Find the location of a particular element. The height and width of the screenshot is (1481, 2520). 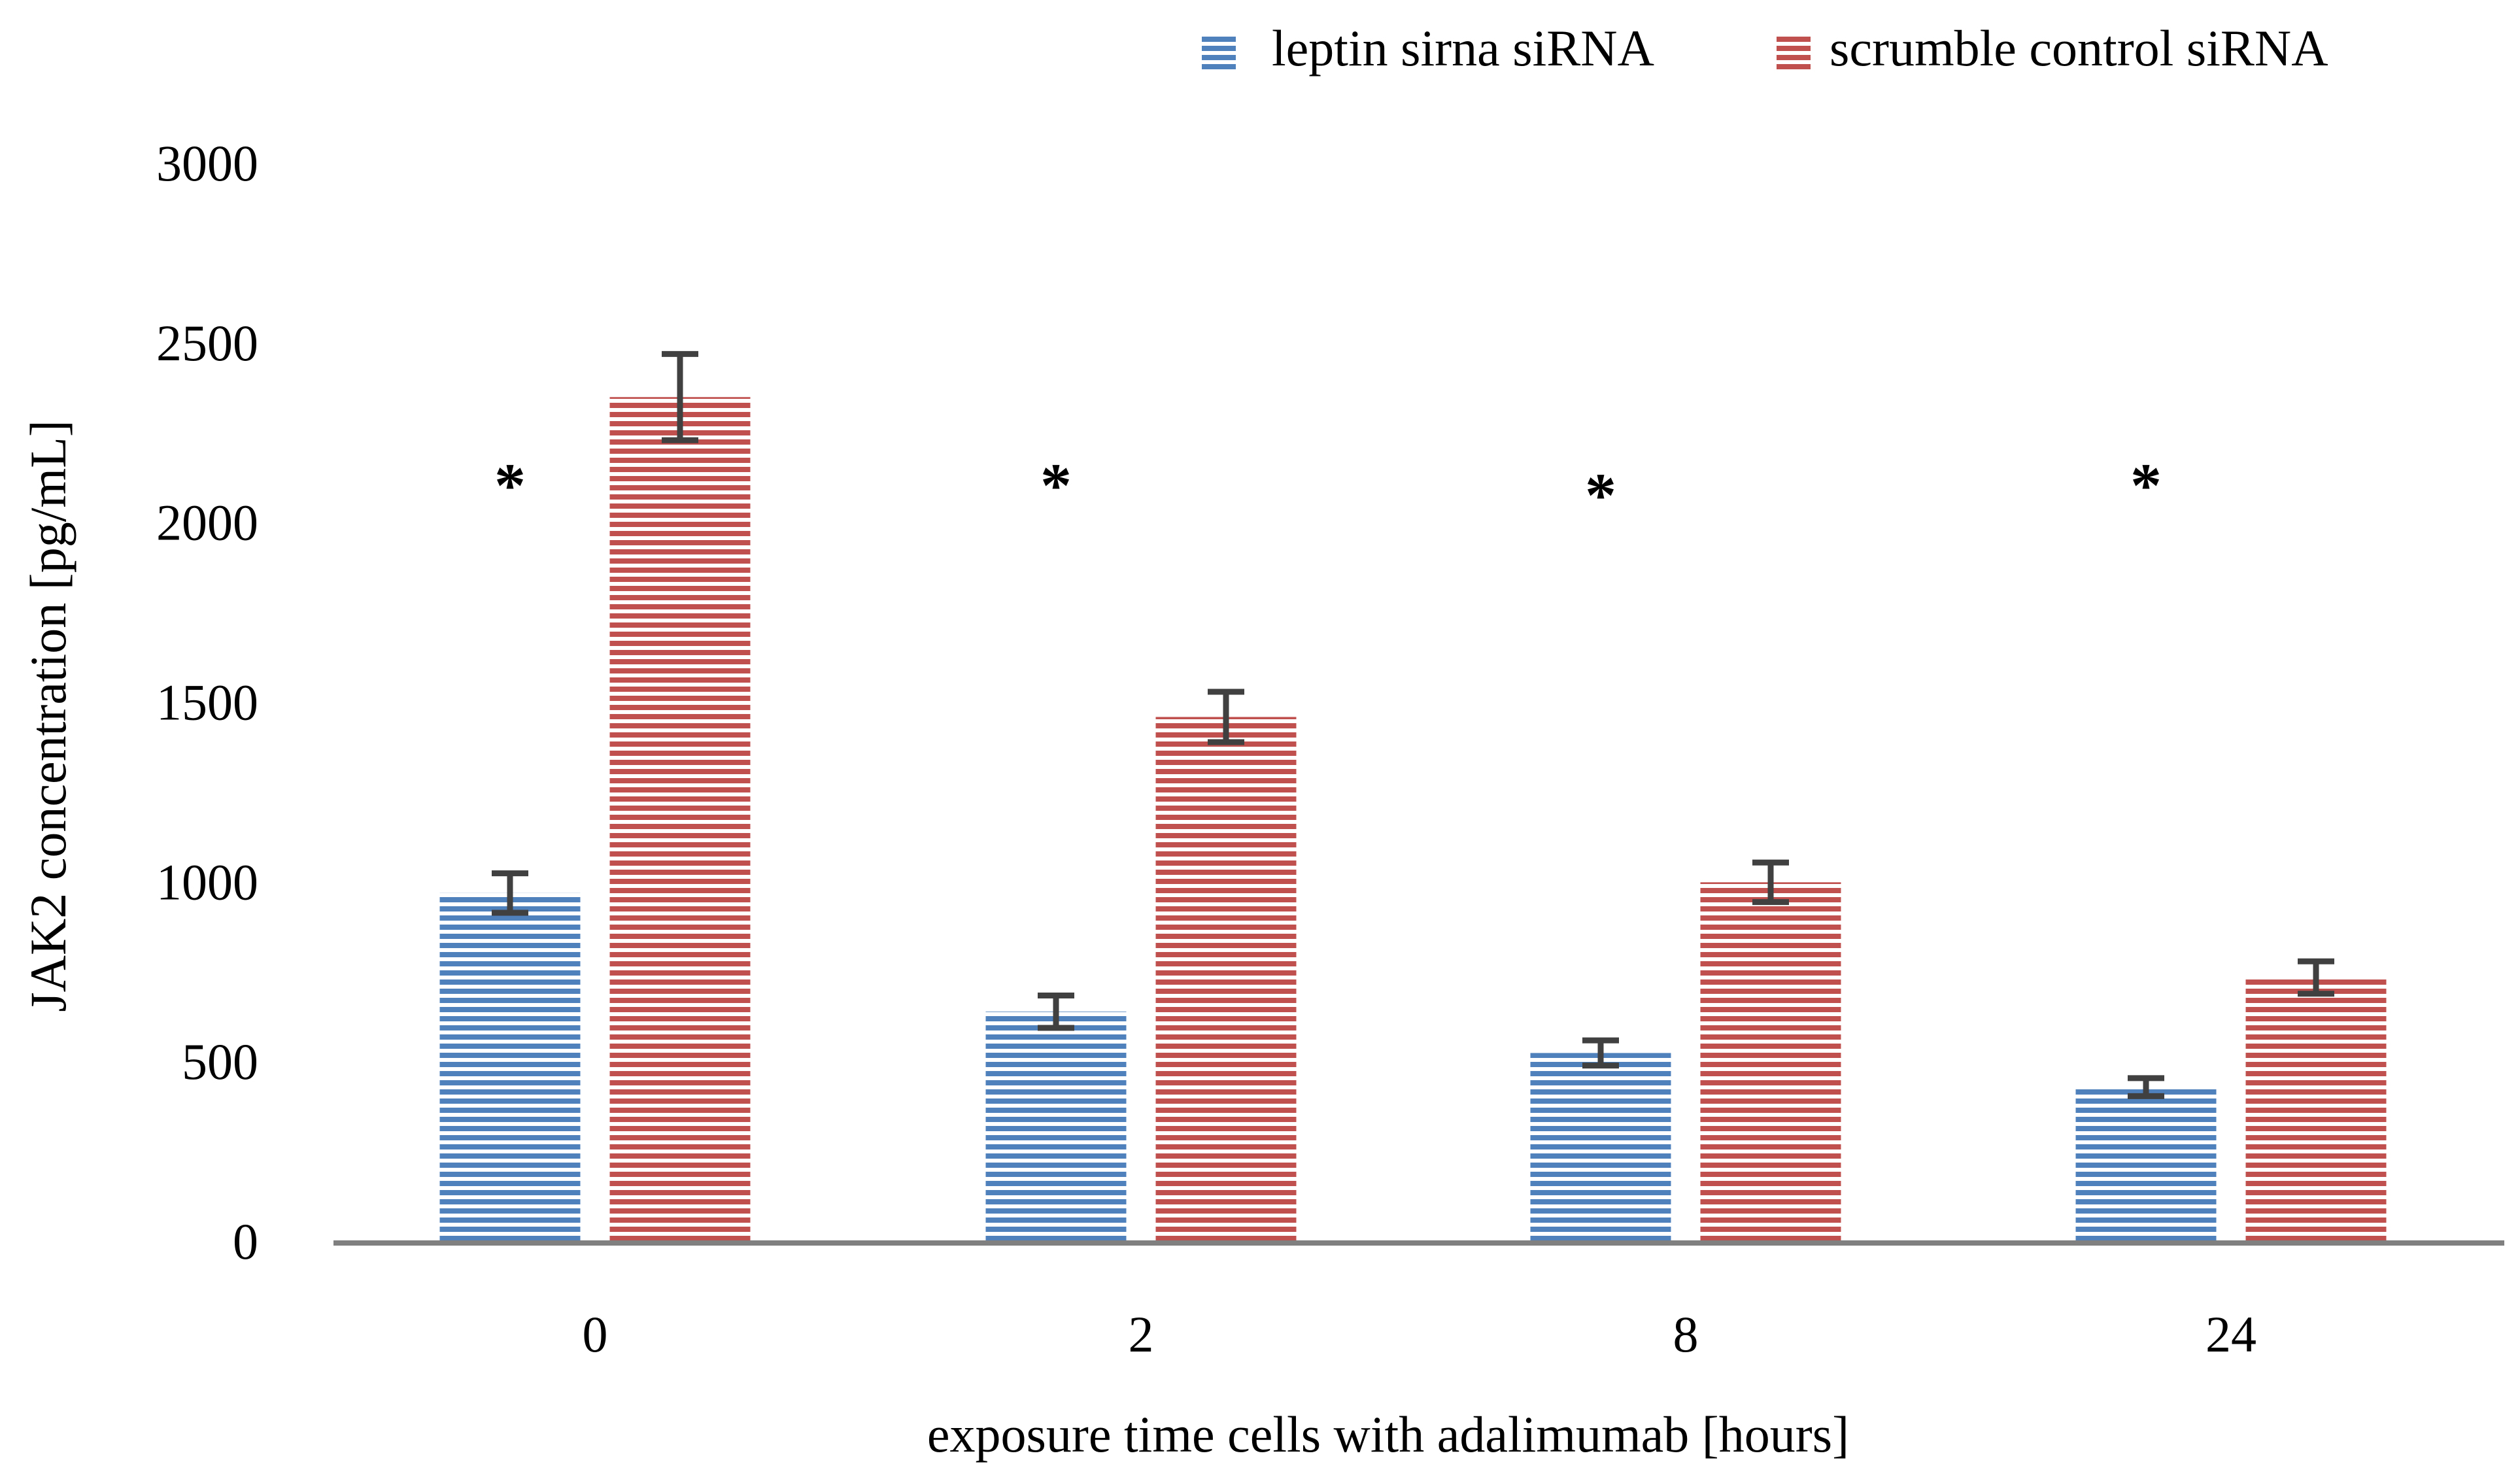

significance-marker-2: * is located at coordinates (1056, 485).